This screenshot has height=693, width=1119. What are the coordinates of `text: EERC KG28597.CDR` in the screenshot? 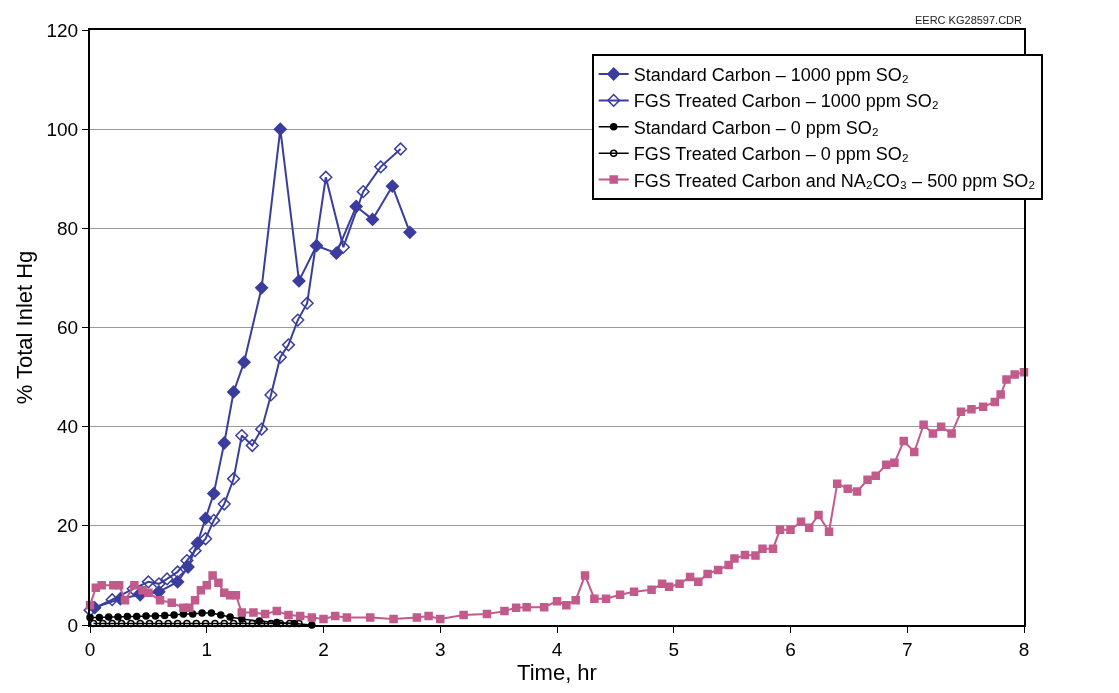 It's located at (969, 20).